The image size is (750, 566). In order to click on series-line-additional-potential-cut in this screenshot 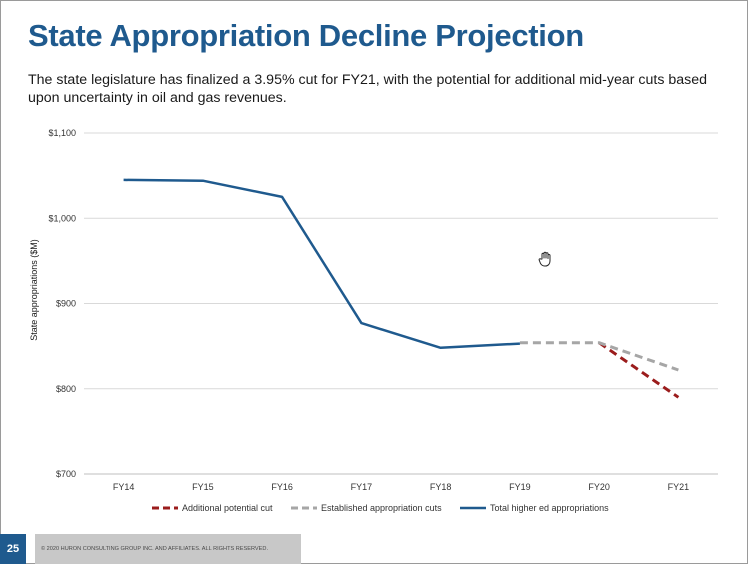, I will do `click(639, 370)`.